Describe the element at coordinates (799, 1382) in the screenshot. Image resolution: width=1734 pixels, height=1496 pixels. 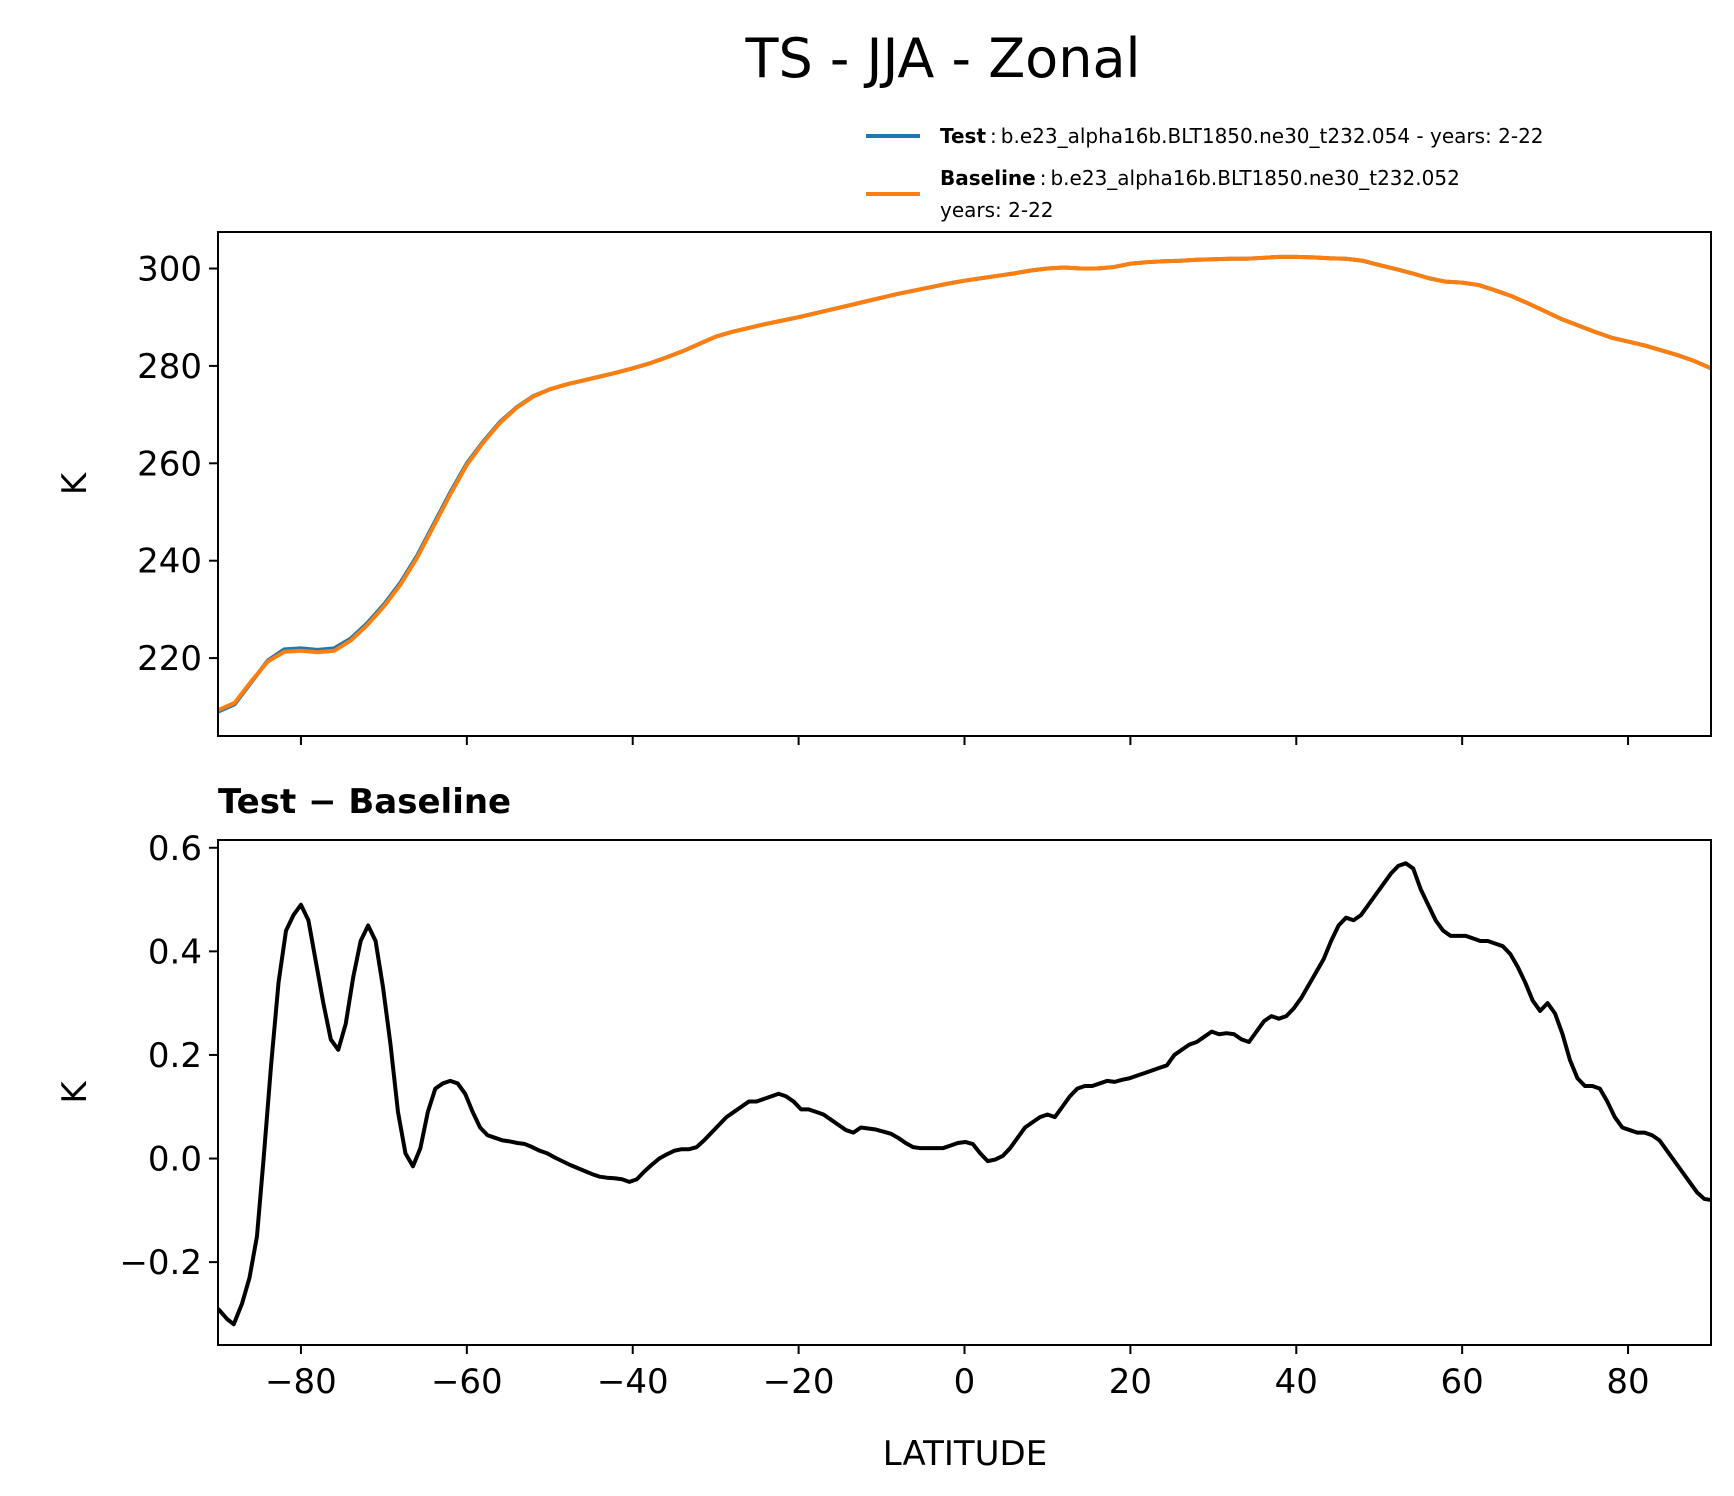
I see `x-tick-label: −20` at that location.